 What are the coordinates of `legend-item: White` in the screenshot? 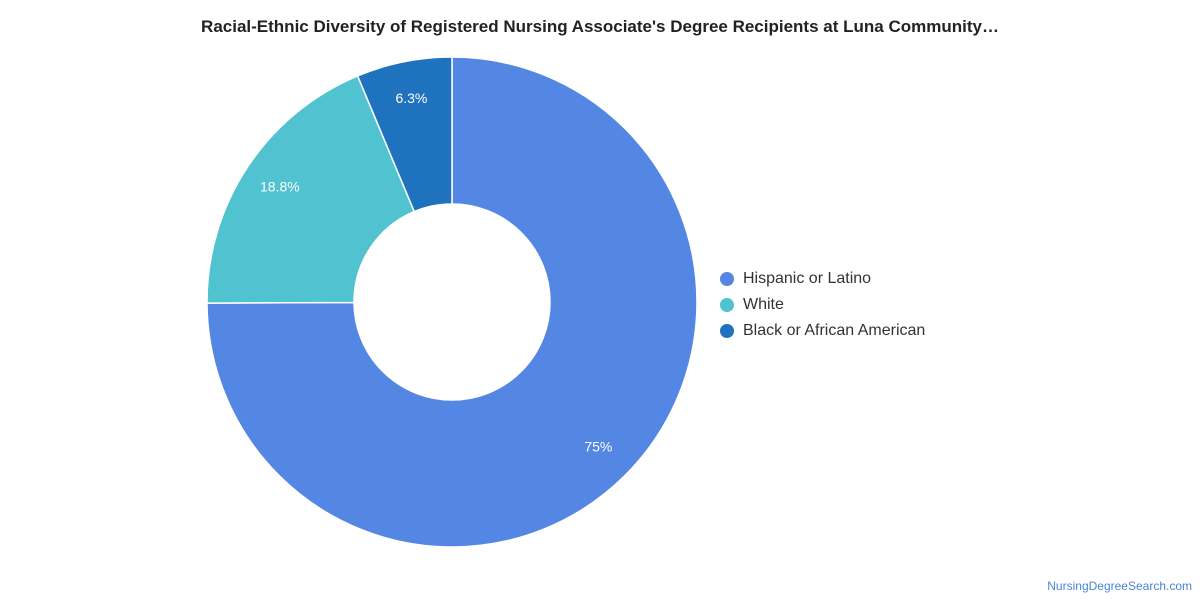 It's located at (822, 305).